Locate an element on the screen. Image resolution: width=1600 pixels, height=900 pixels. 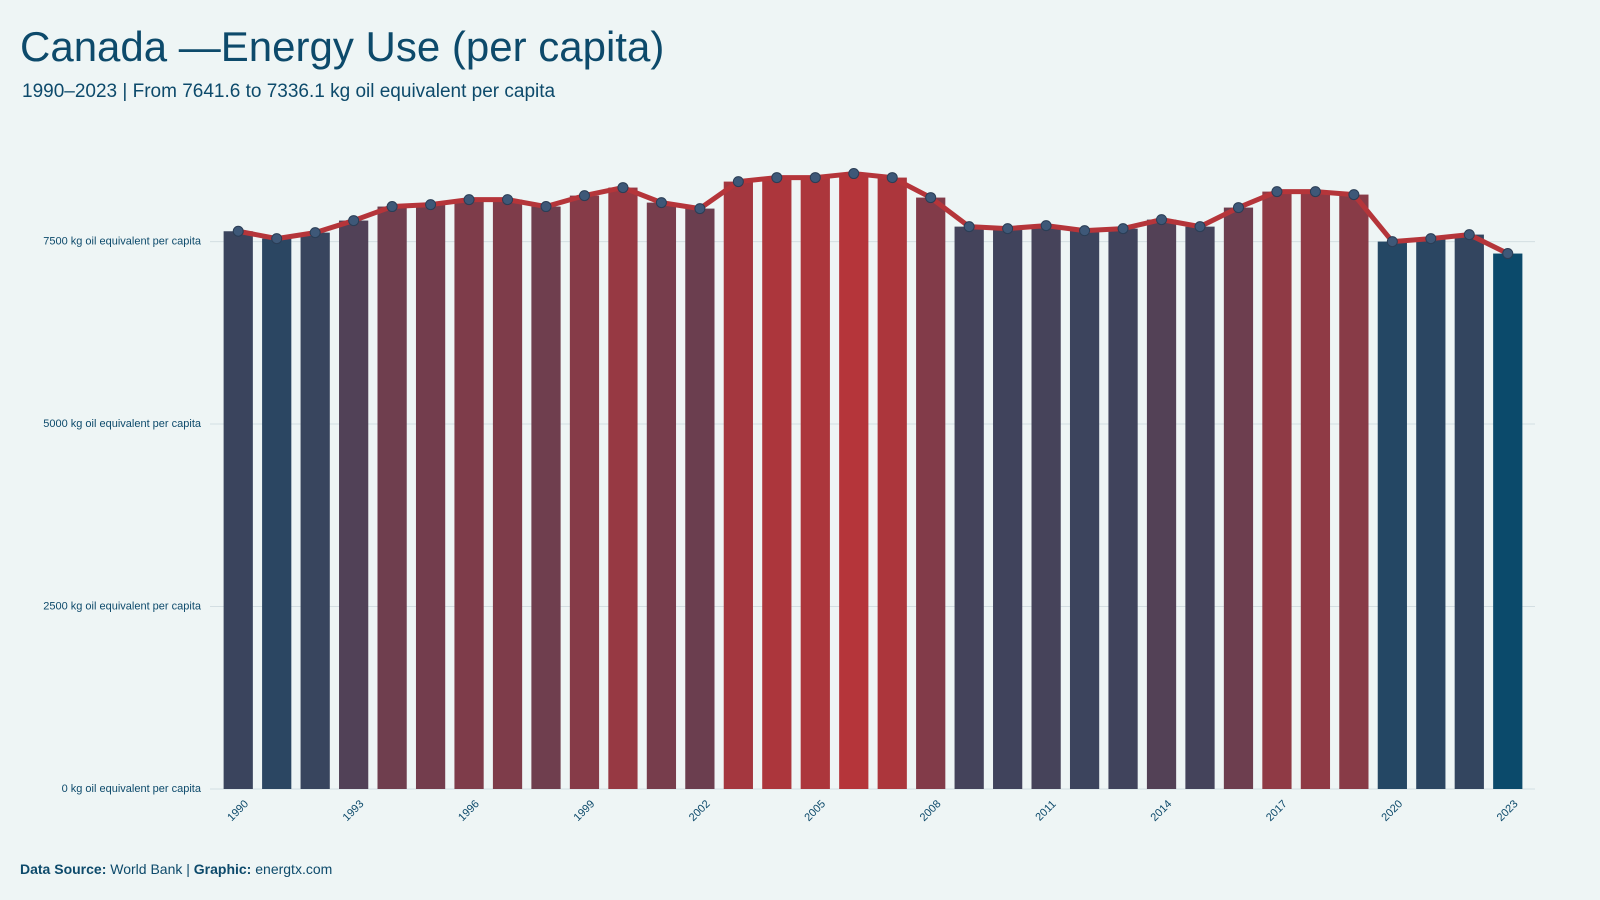
graphic: energtx.com is located at coordinates (293, 869).